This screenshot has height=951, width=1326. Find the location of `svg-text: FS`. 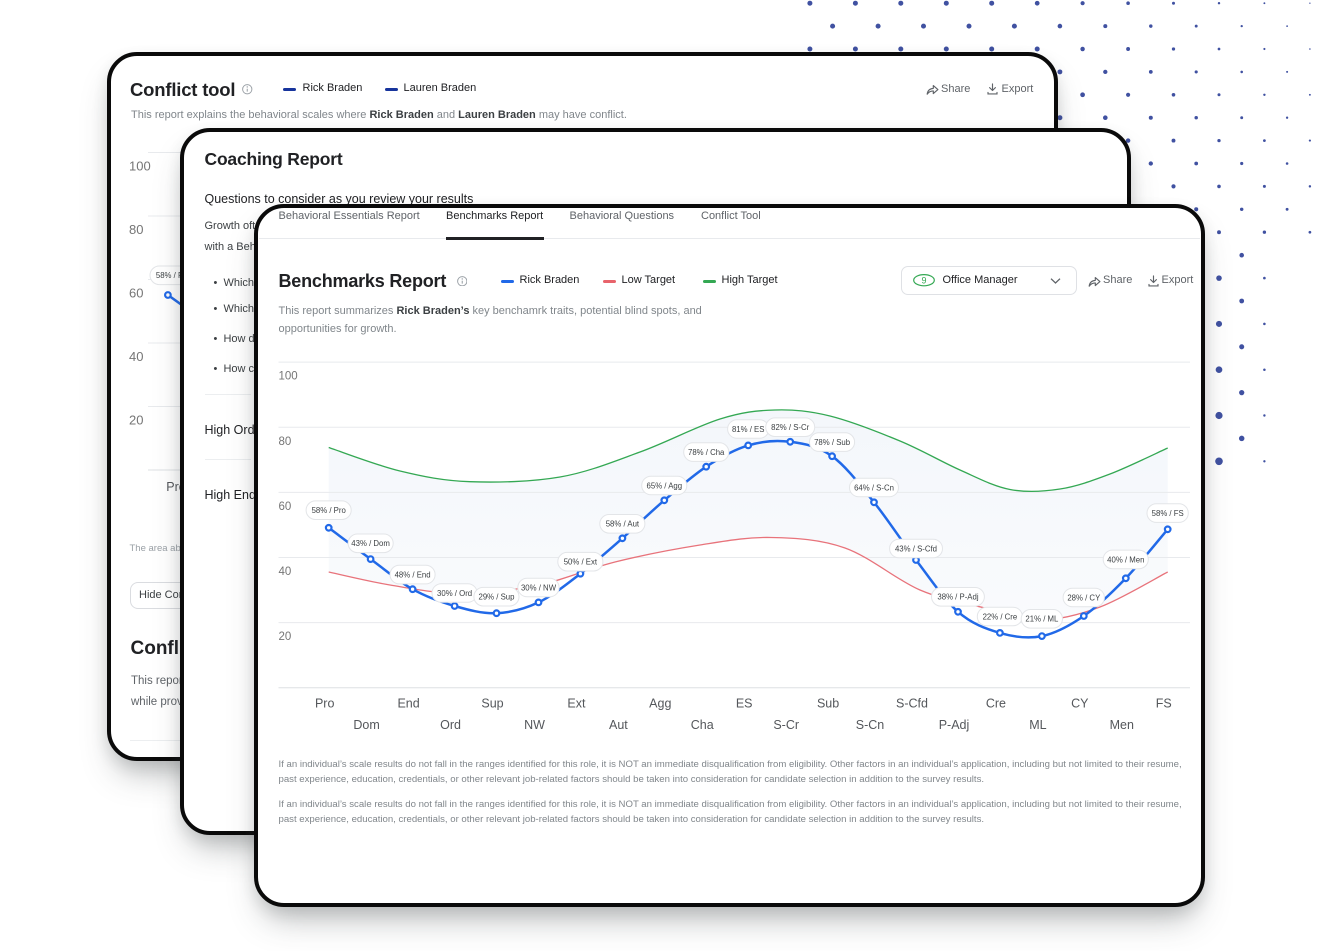

svg-text: FS is located at coordinates (1164, 704).